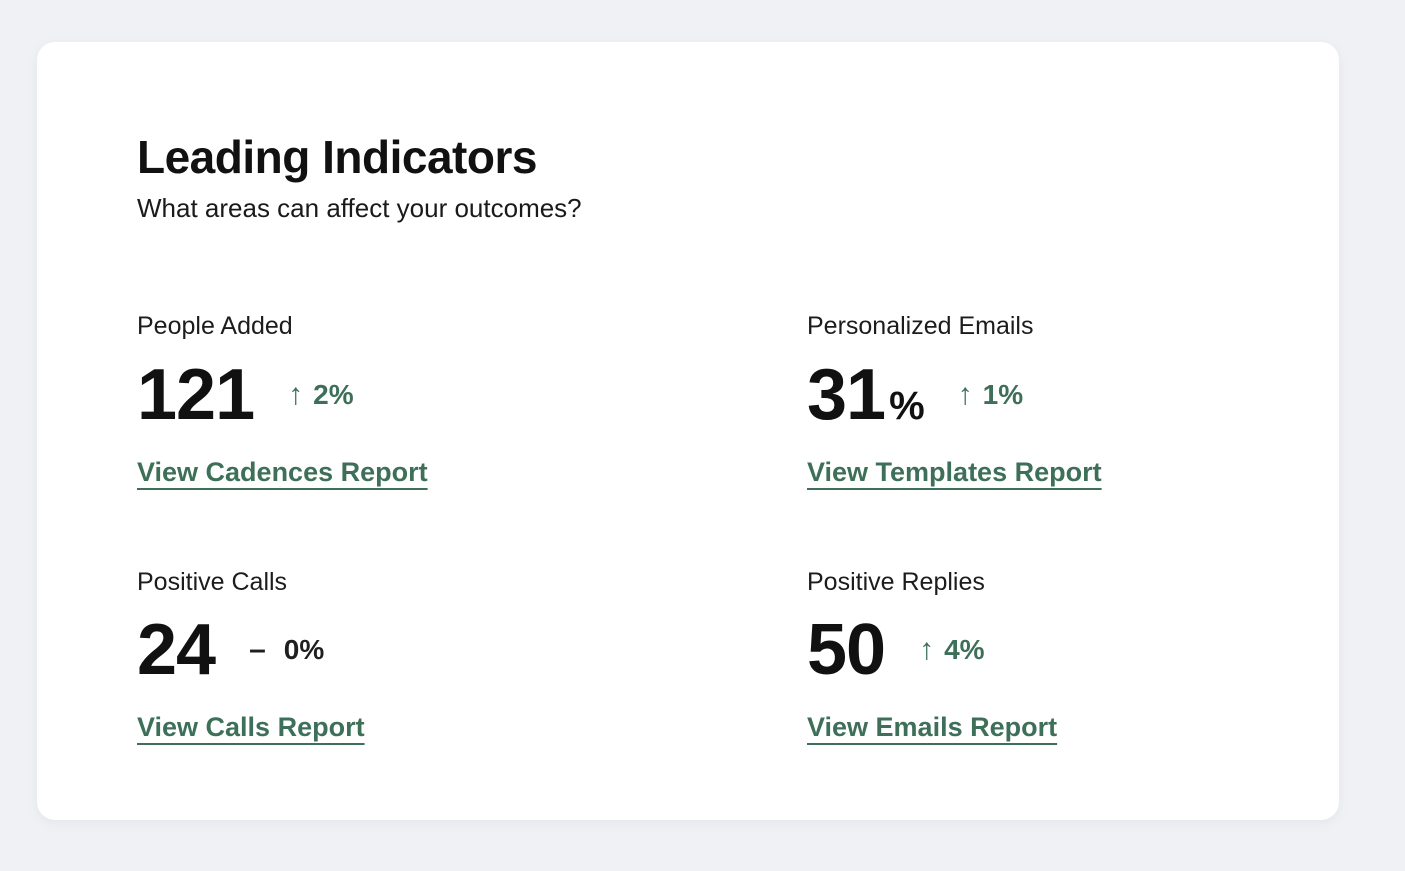 This screenshot has width=1405, height=871. I want to click on view-report-link: View Templates Report, so click(954, 471).